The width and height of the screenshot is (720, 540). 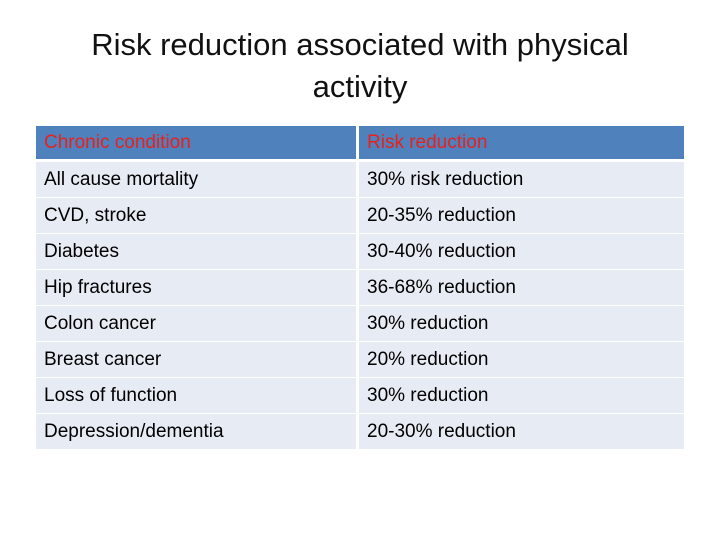 What do you see at coordinates (360, 86) in the screenshot?
I see `slide-title-line-2: activity` at bounding box center [360, 86].